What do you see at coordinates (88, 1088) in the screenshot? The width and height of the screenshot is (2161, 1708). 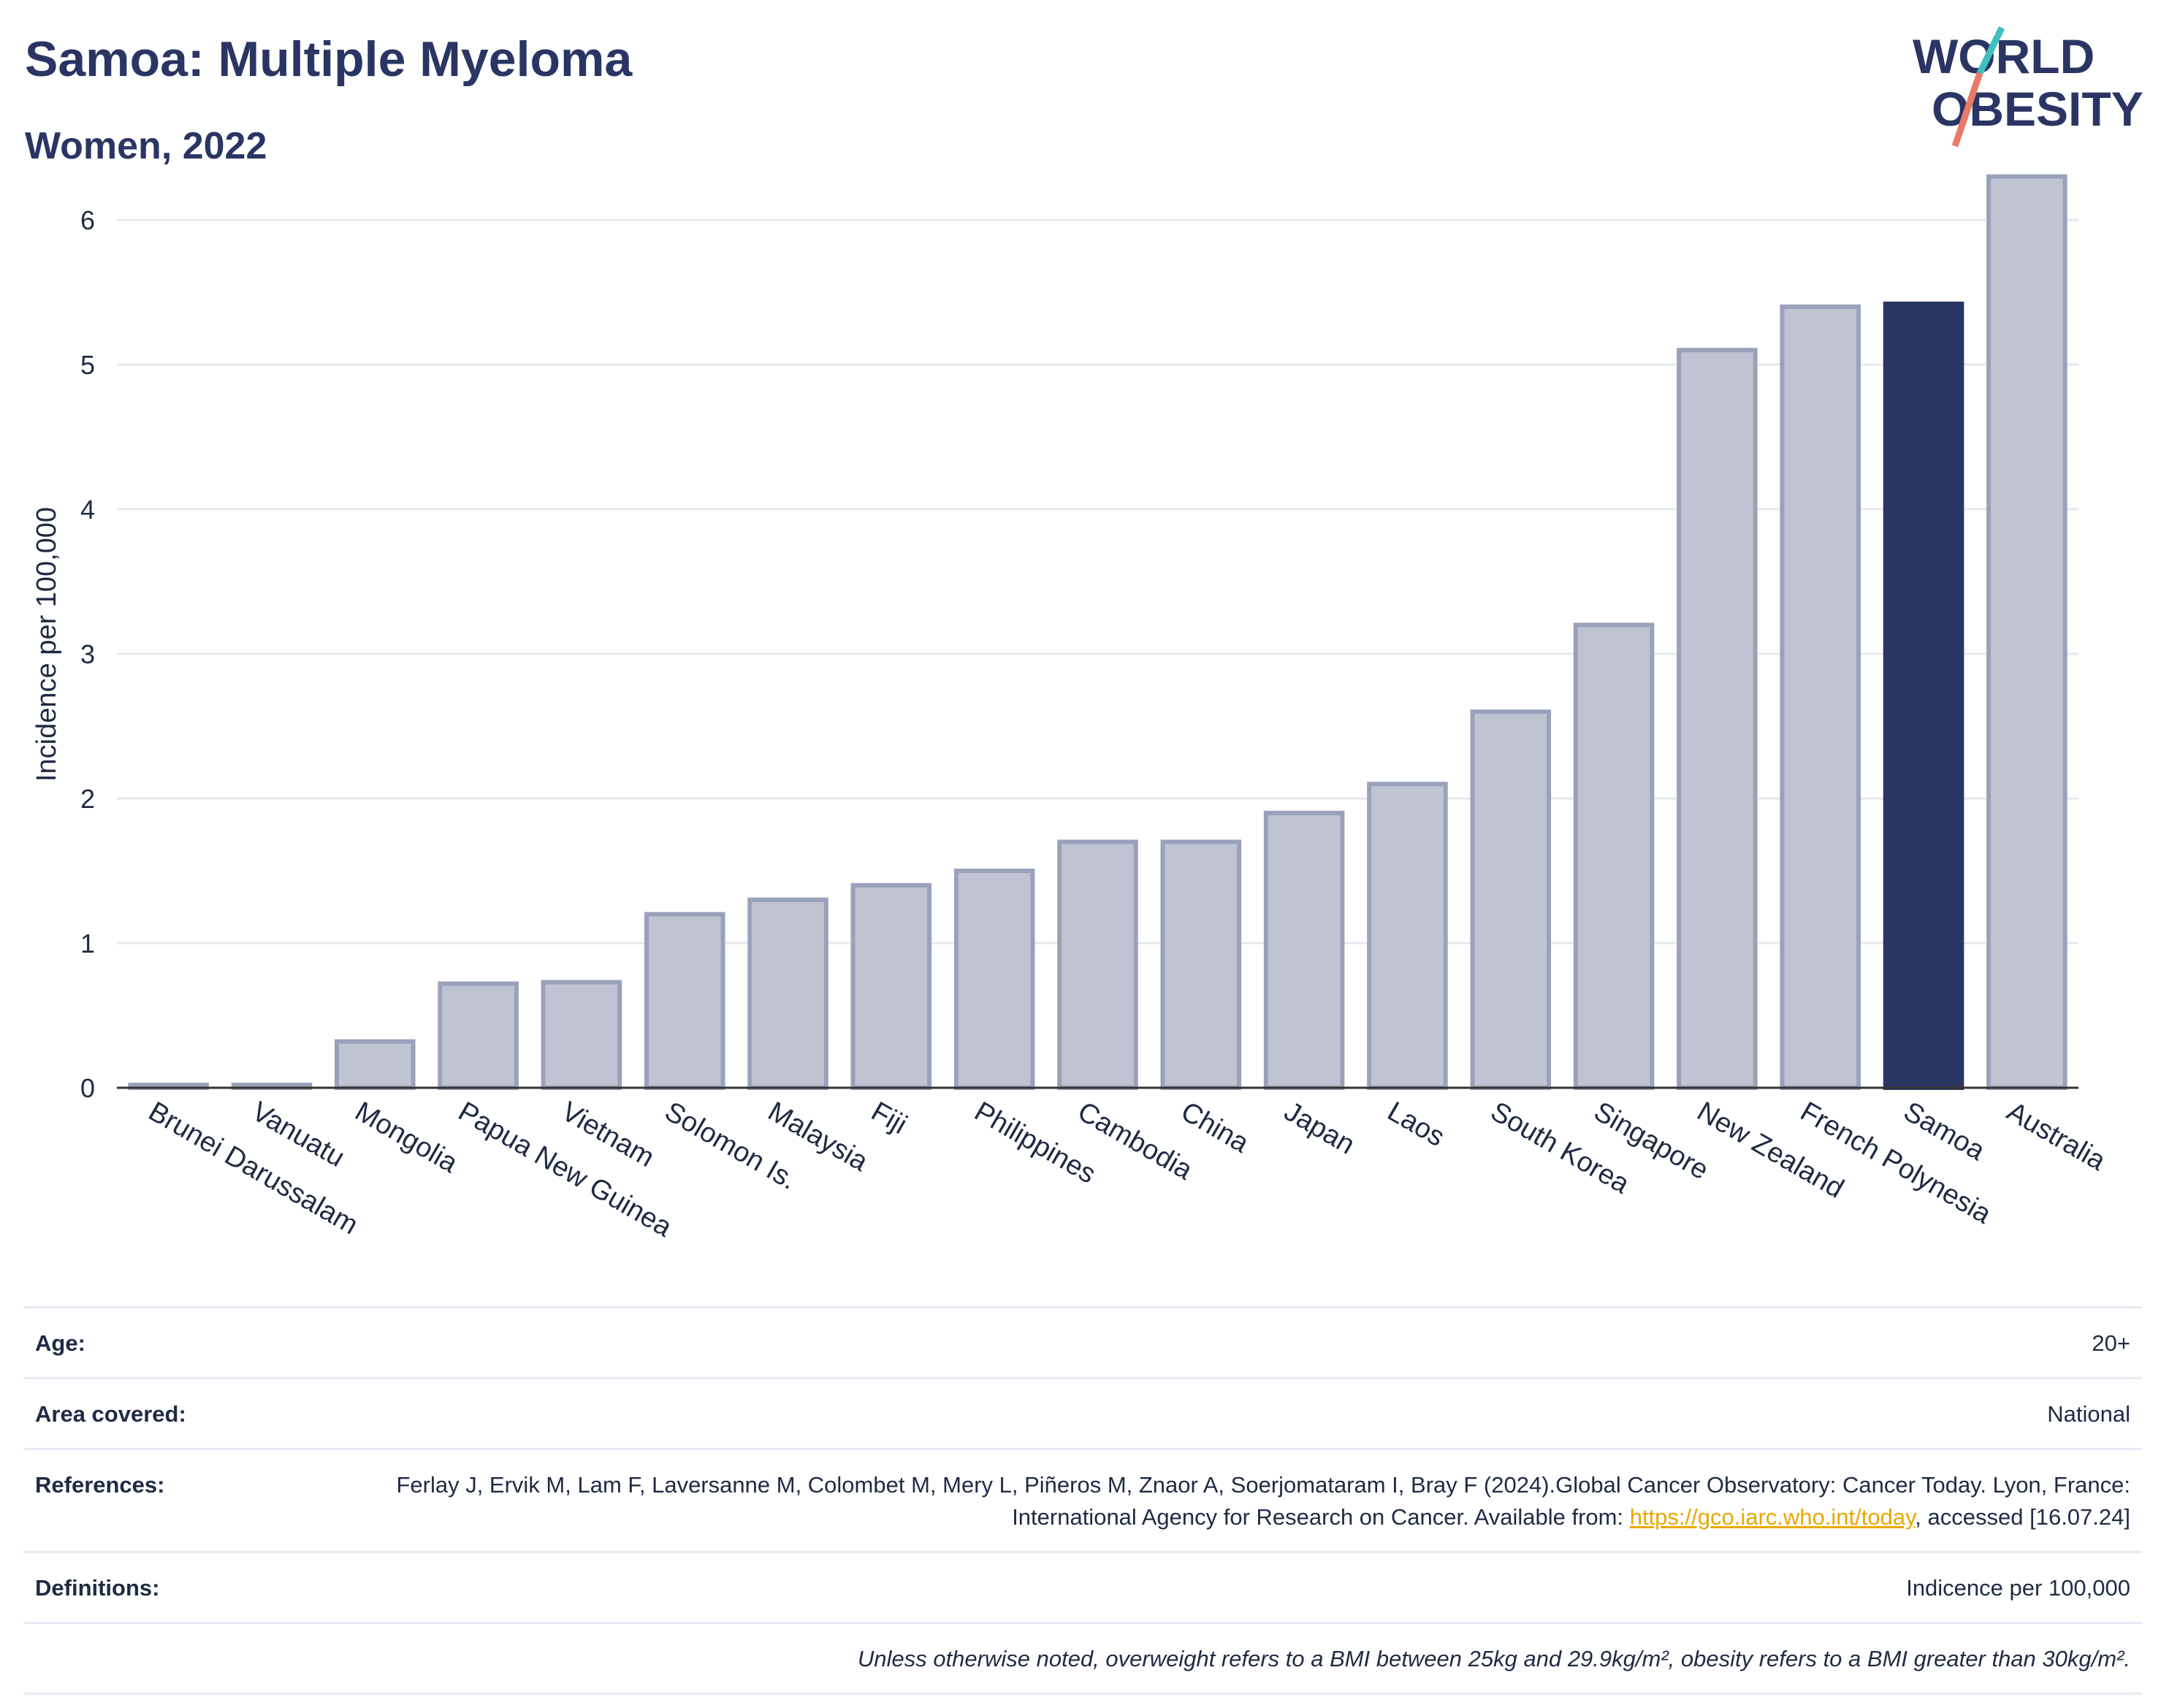 I see `y-tick-label: 0` at bounding box center [88, 1088].